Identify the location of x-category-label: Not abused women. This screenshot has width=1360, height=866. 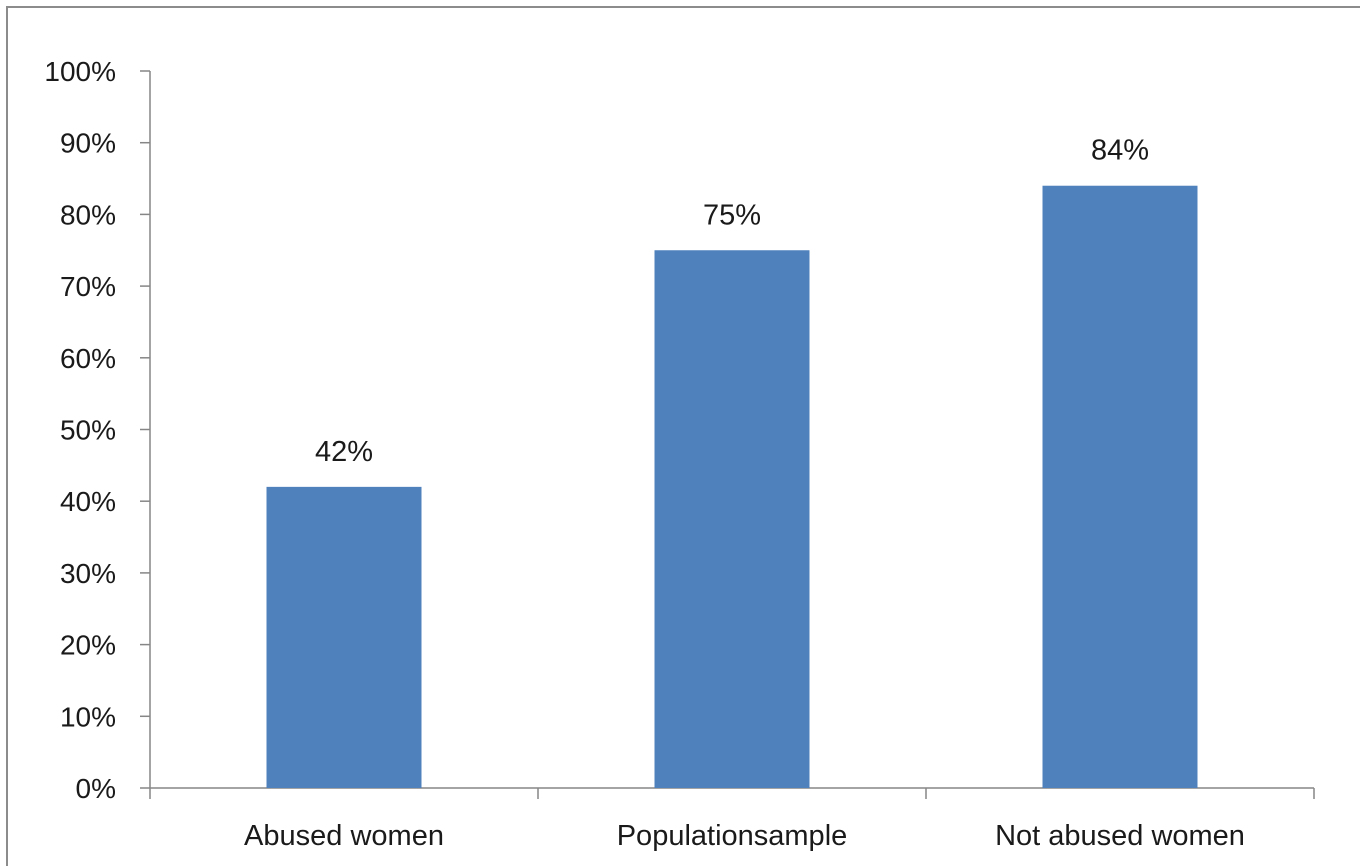
(1120, 836).